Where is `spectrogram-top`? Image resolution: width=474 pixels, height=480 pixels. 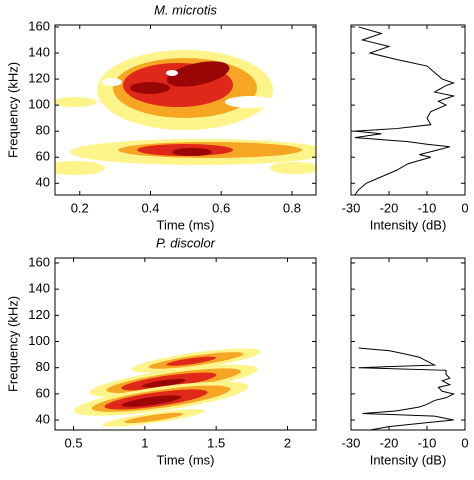
spectrogram-top is located at coordinates (185, 112).